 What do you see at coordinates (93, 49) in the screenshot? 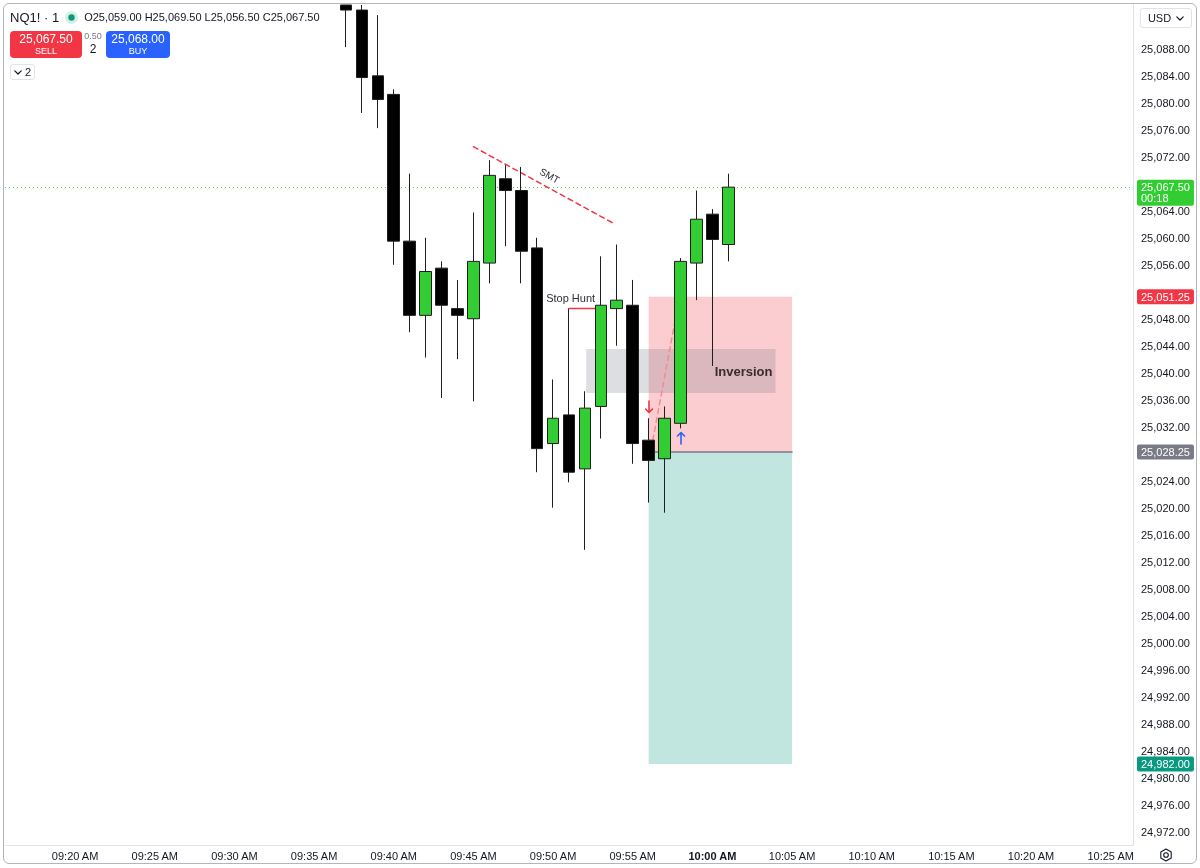
I see `quantity-field: 2` at bounding box center [93, 49].